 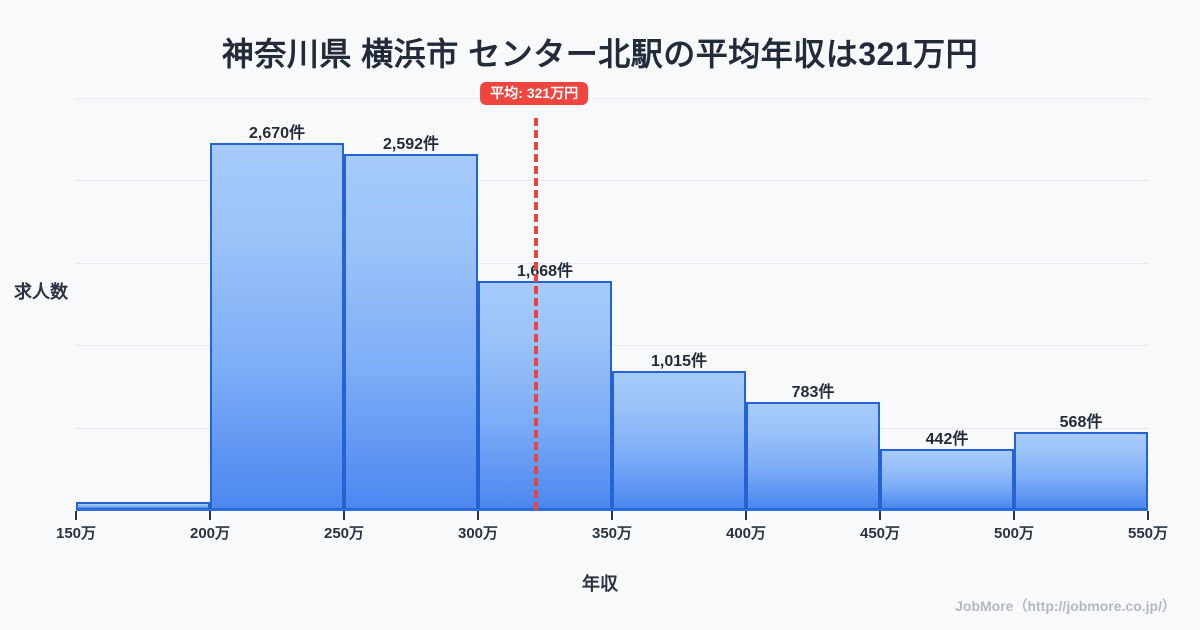 I want to click on x-tick-label: 300万, so click(x=478, y=533).